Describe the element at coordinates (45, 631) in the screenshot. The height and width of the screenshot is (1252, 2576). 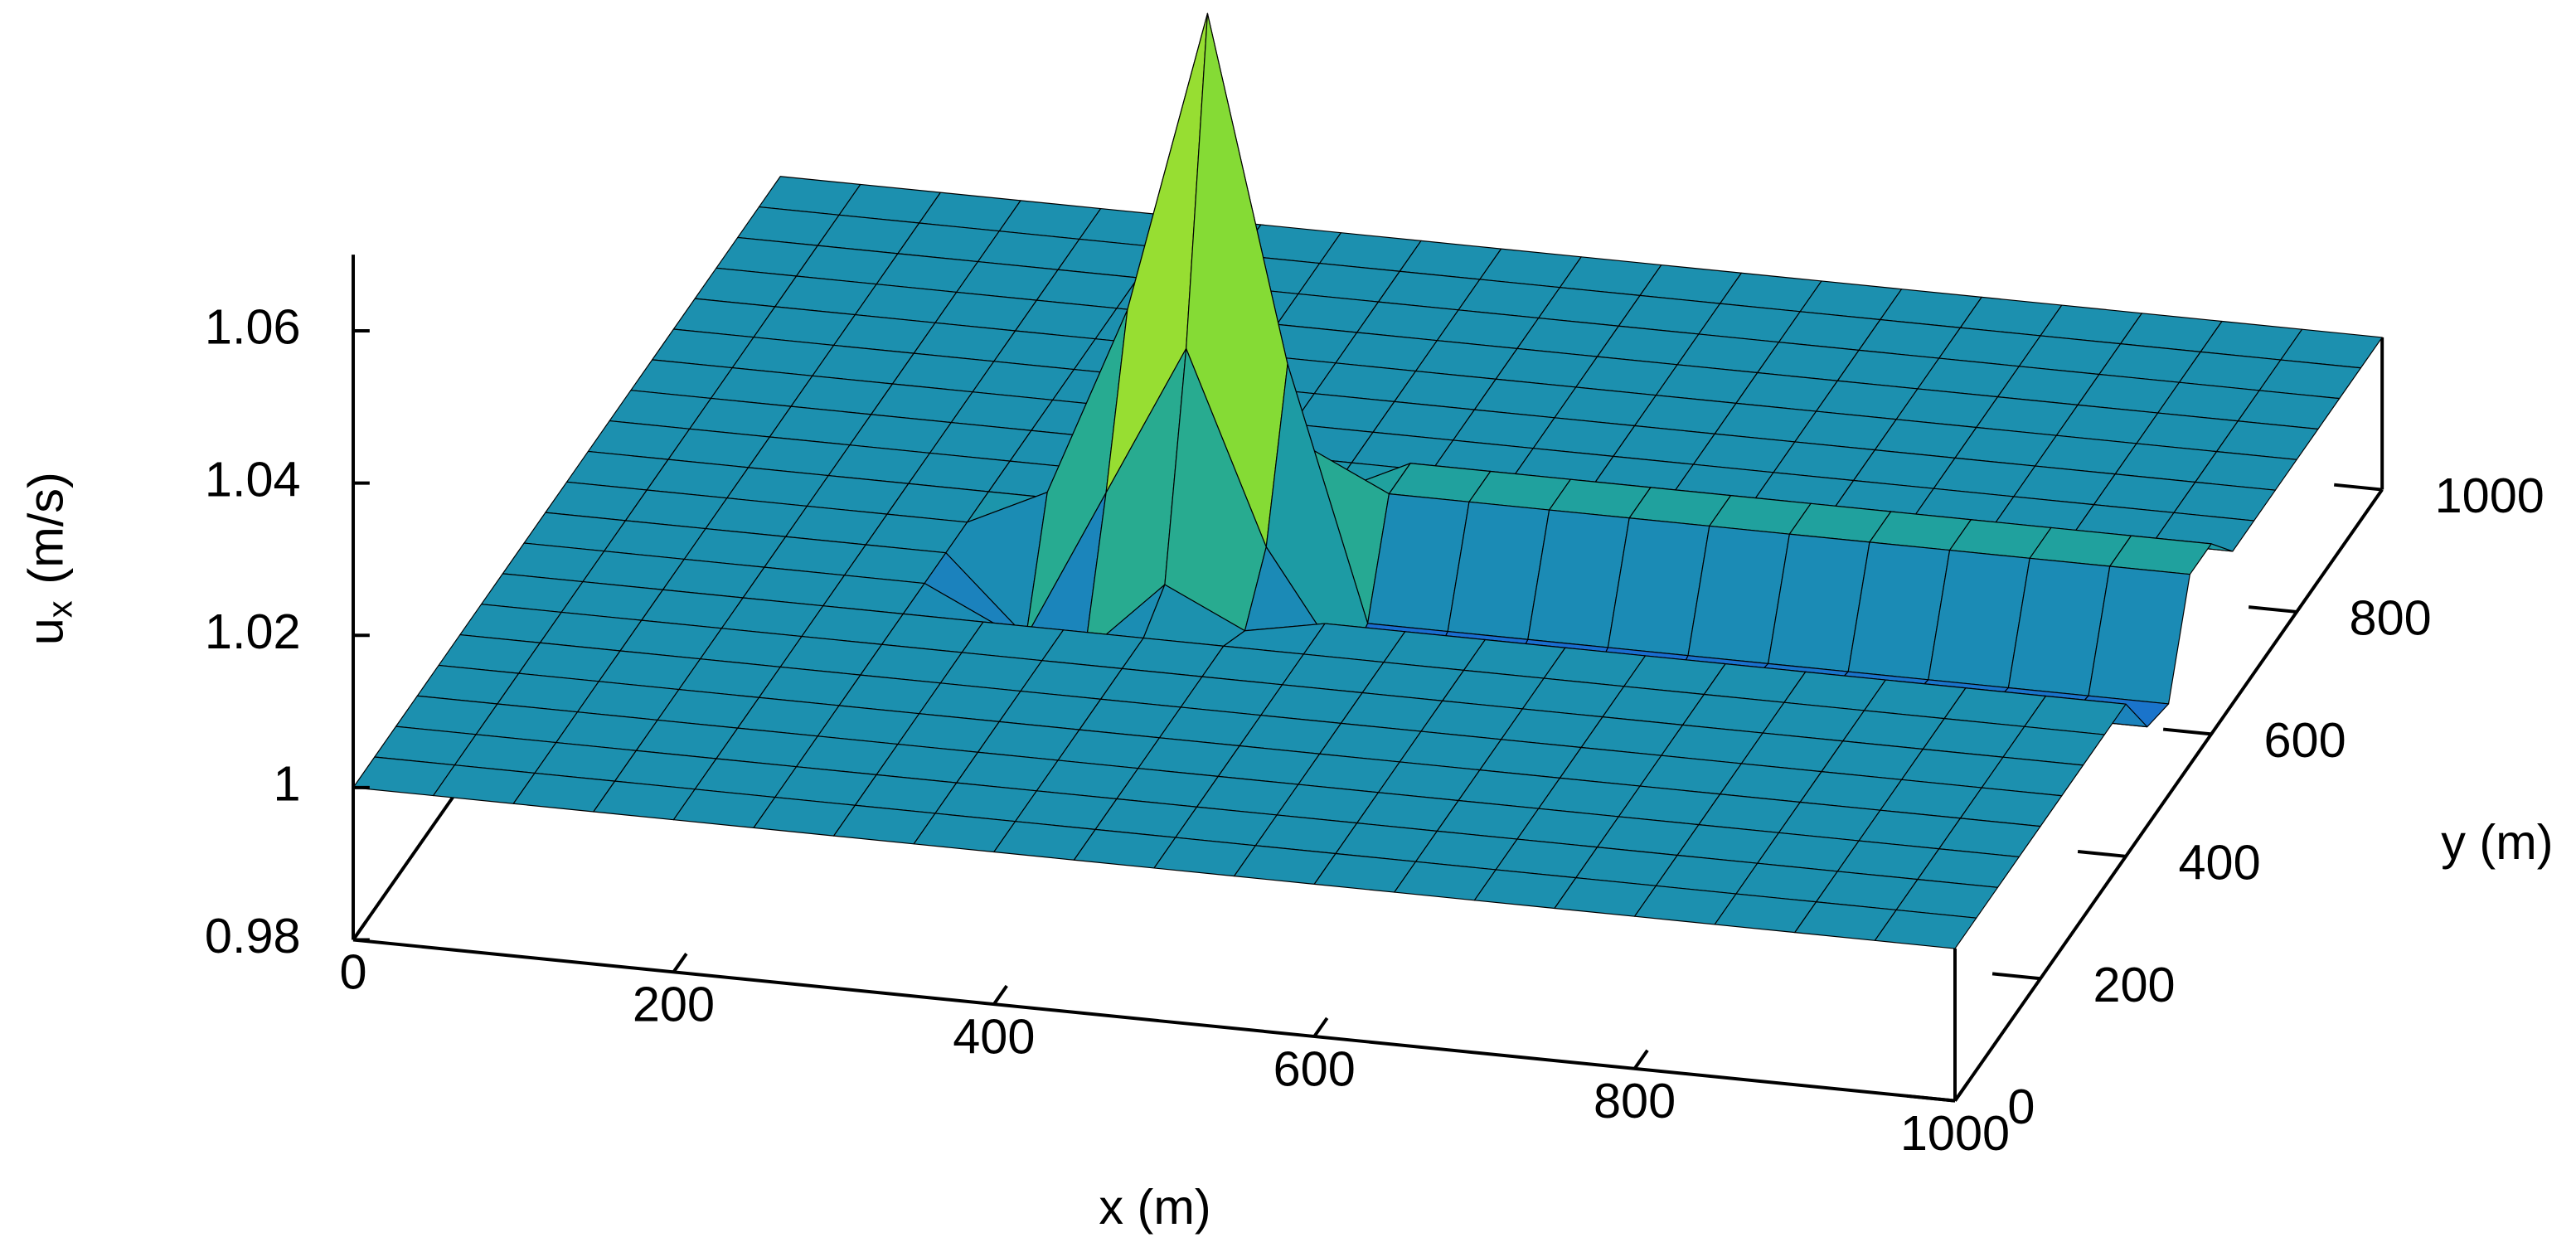
I see `z-label-base: u` at that location.